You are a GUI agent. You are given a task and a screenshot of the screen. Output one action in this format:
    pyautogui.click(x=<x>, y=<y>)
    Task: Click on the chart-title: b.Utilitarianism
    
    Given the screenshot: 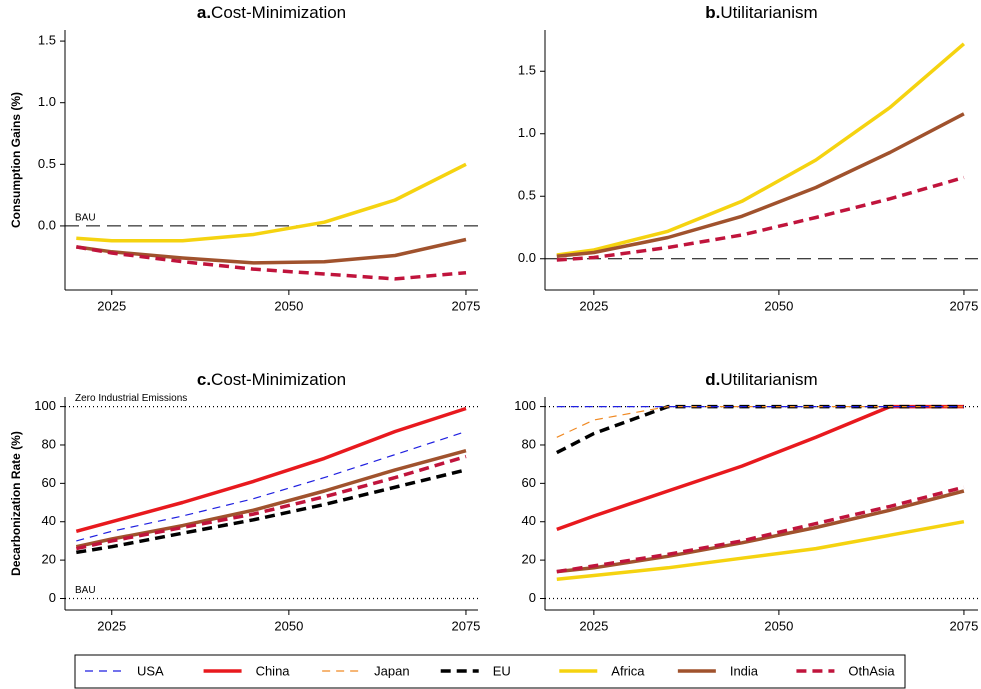 What is the action you would take?
    pyautogui.click(x=761, y=12)
    